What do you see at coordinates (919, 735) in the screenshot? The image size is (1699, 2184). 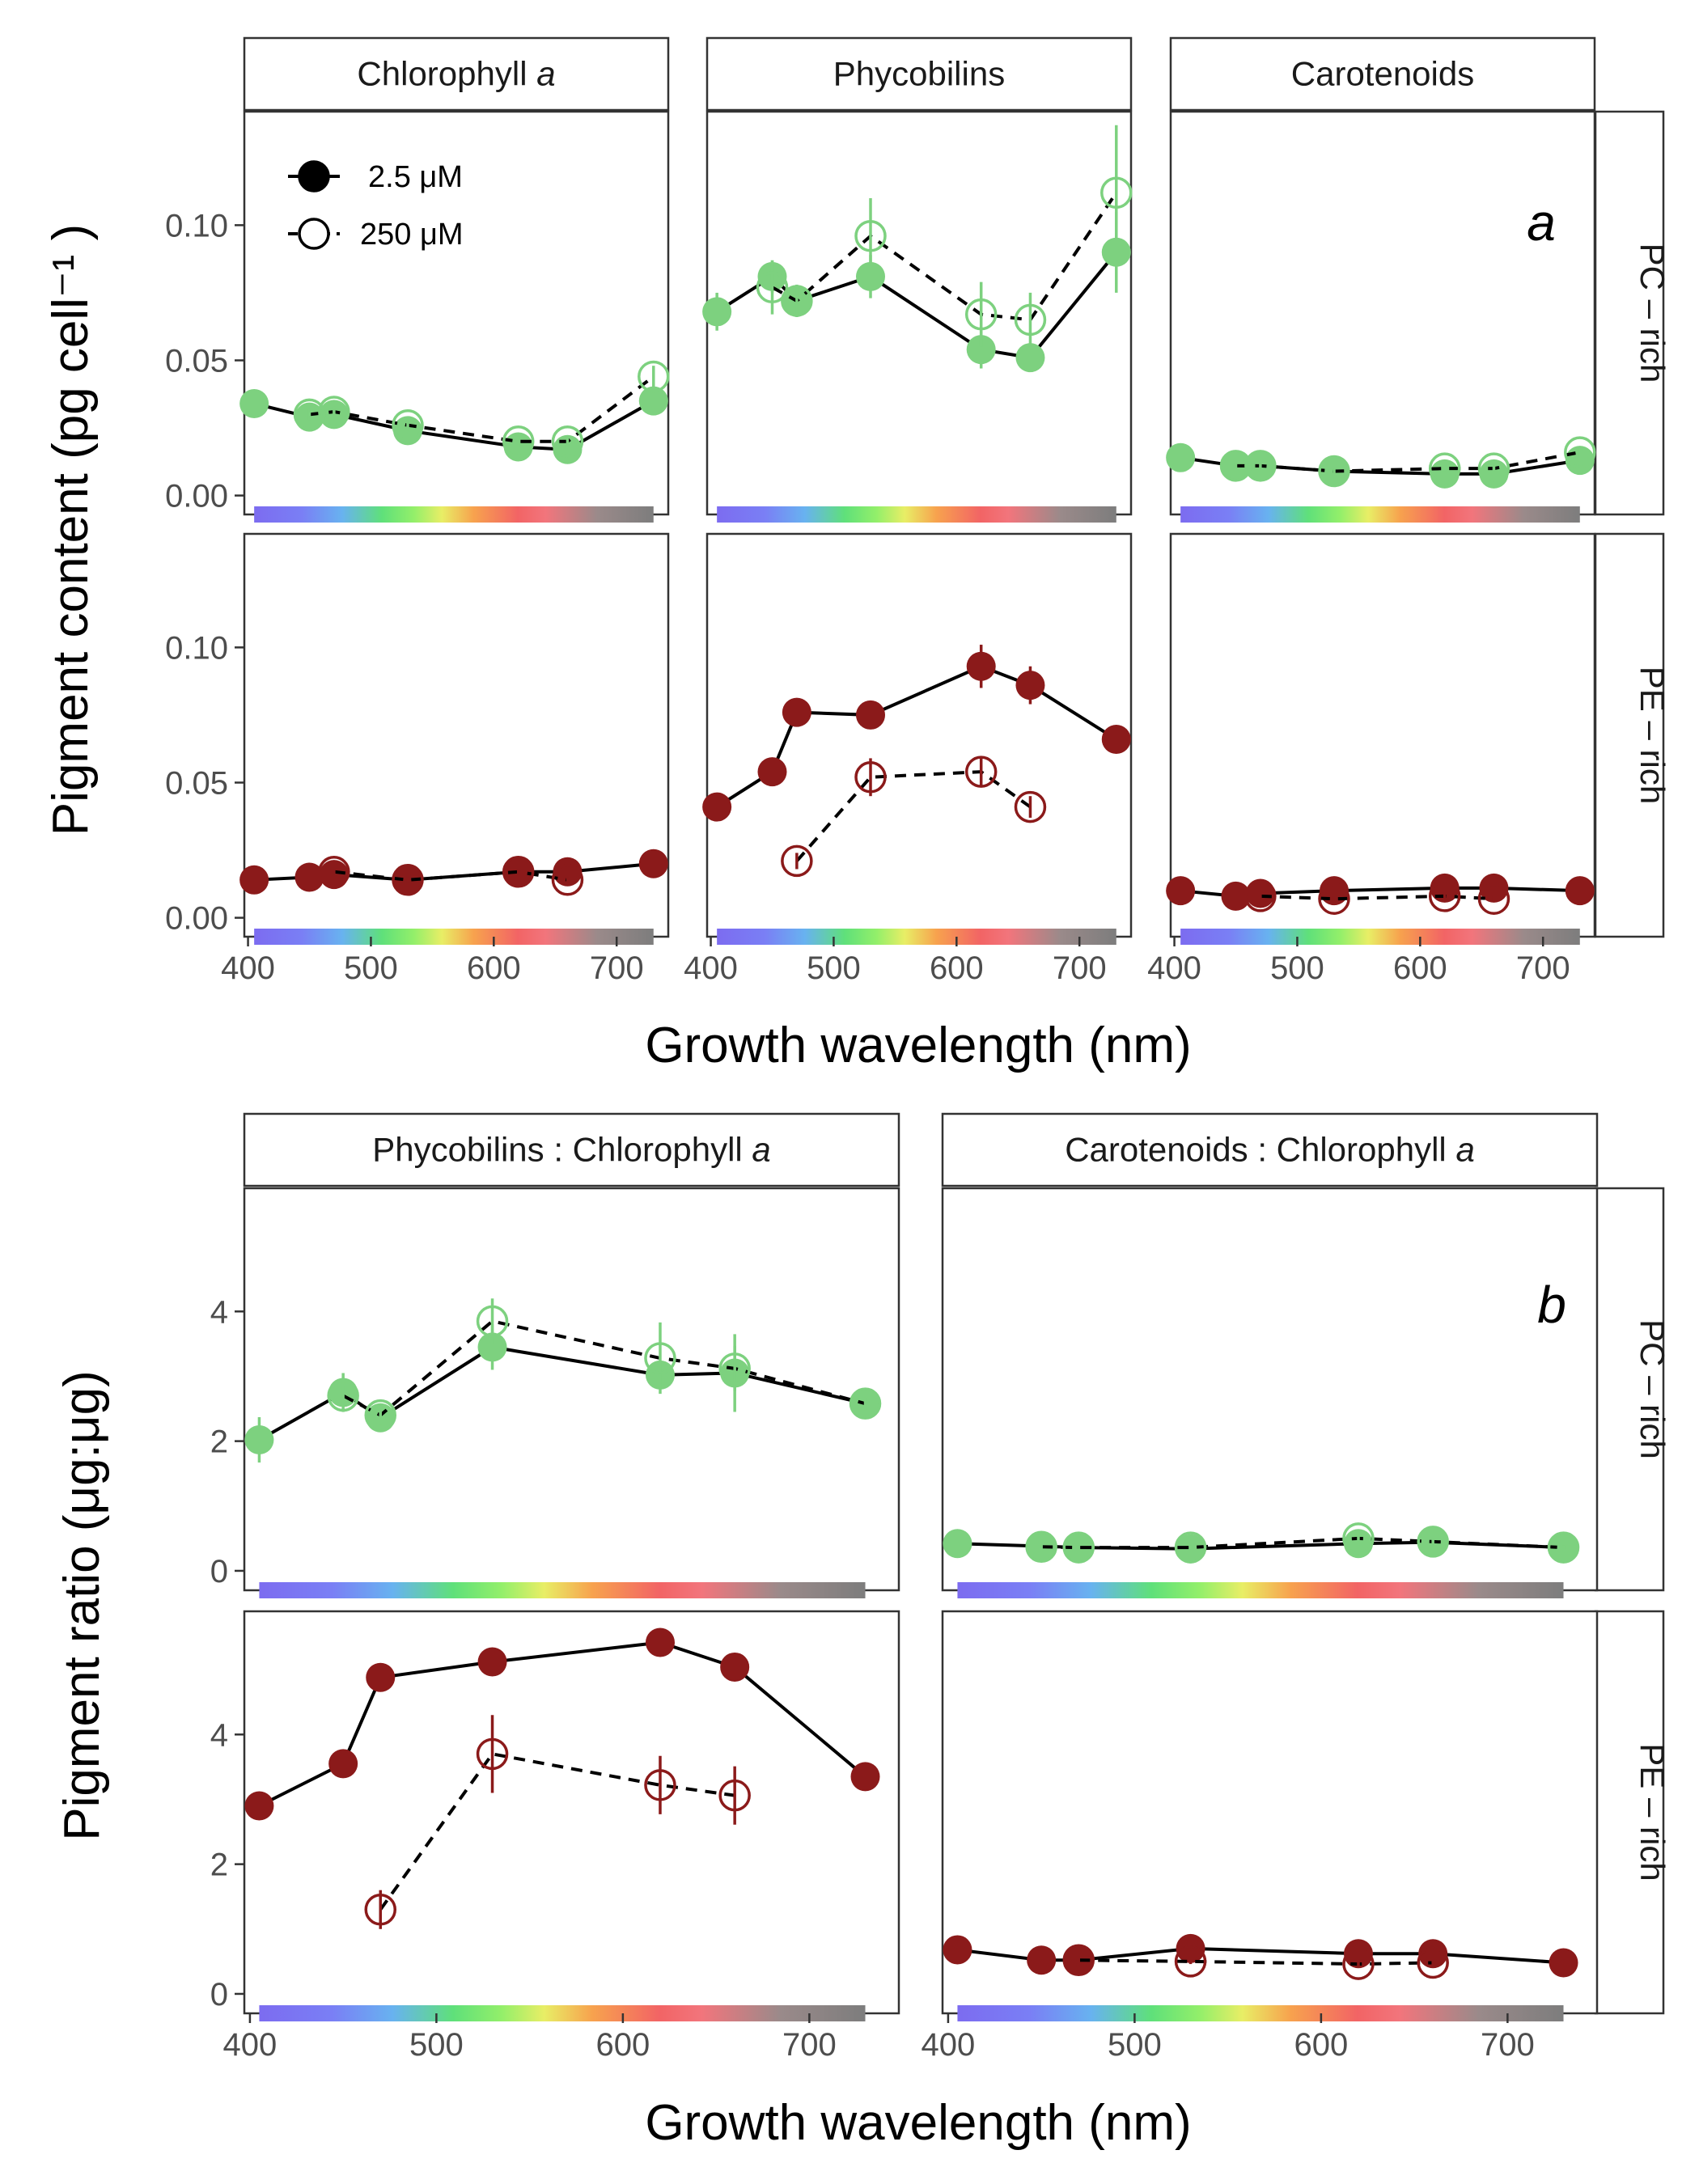 I see `panel-border` at bounding box center [919, 735].